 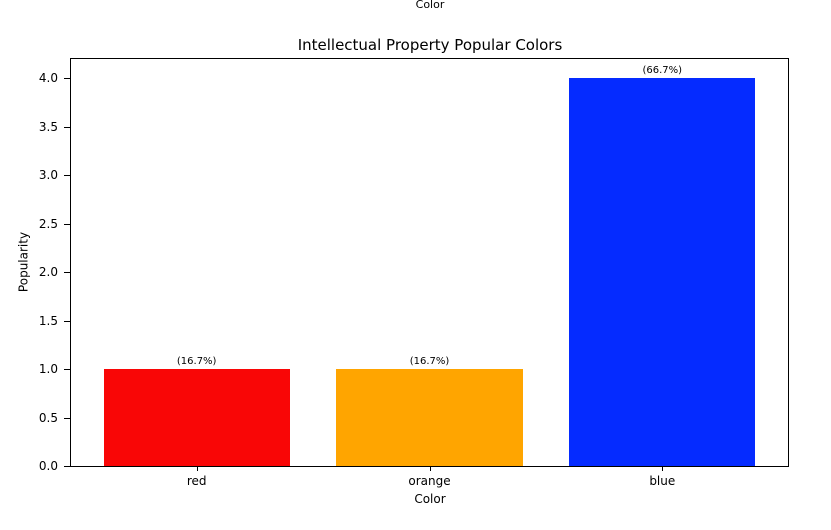 I want to click on bar-red, so click(x=196, y=417).